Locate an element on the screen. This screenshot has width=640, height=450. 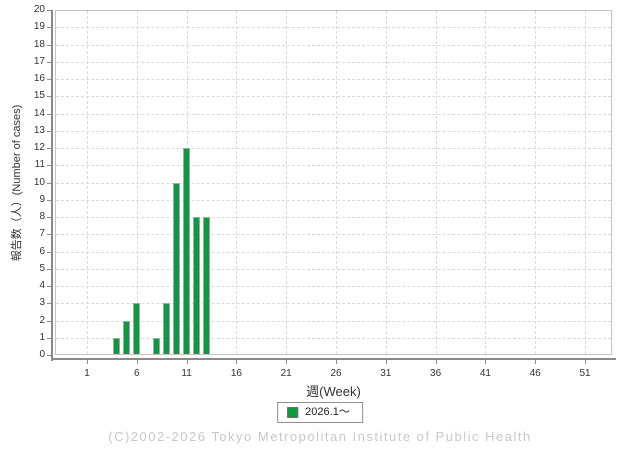
y-tick-label: 19 is located at coordinates (39, 27).